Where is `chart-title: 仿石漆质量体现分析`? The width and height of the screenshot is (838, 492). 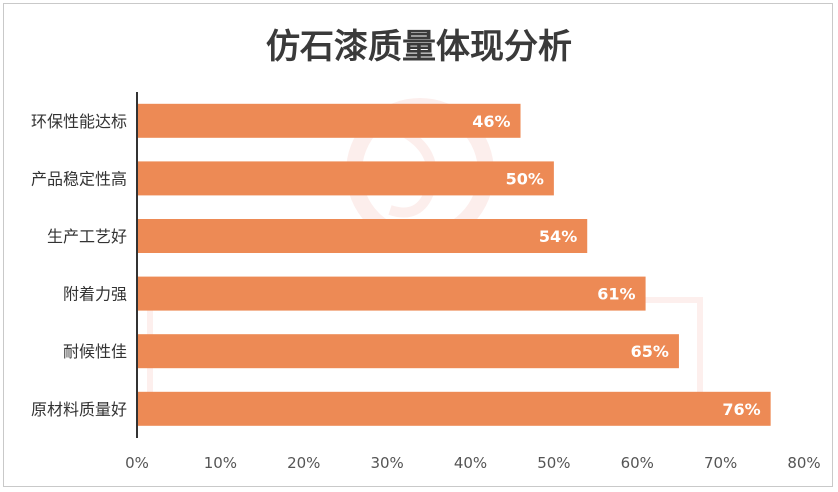
chart-title: 仿石漆质量体现分析 is located at coordinates (419, 47).